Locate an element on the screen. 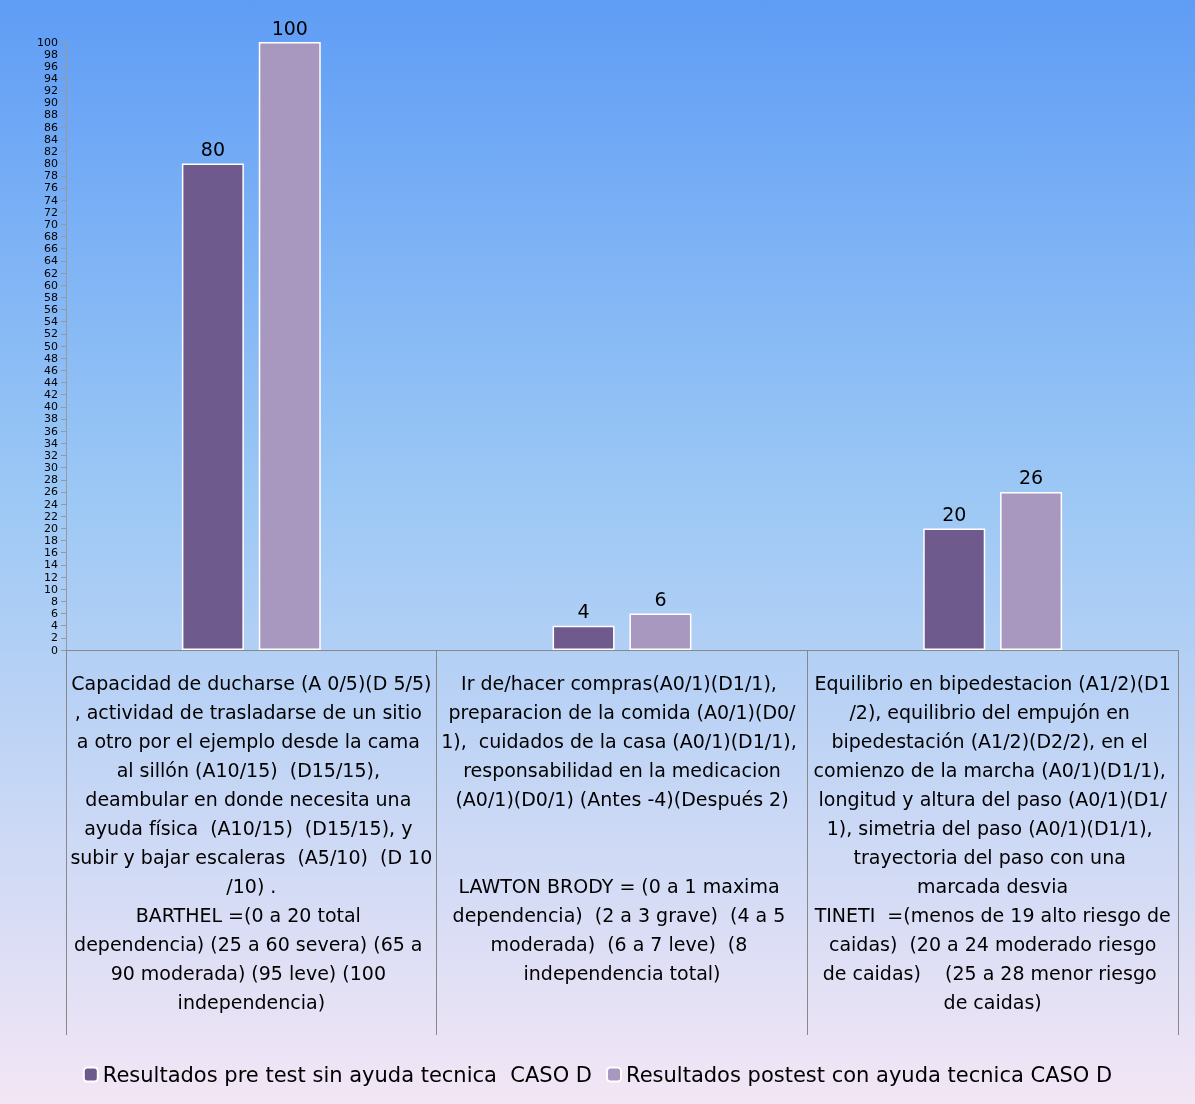 This screenshot has height=1104, width=1195. y-tick-label: 76 is located at coordinates (51, 188).